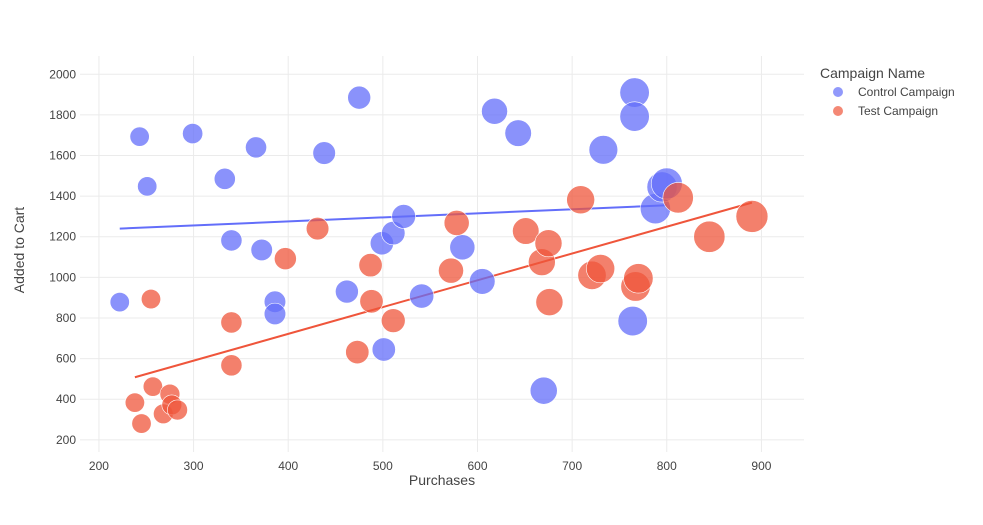 The image size is (983, 525). I want to click on y-tick-label: 1400, so click(62, 196).